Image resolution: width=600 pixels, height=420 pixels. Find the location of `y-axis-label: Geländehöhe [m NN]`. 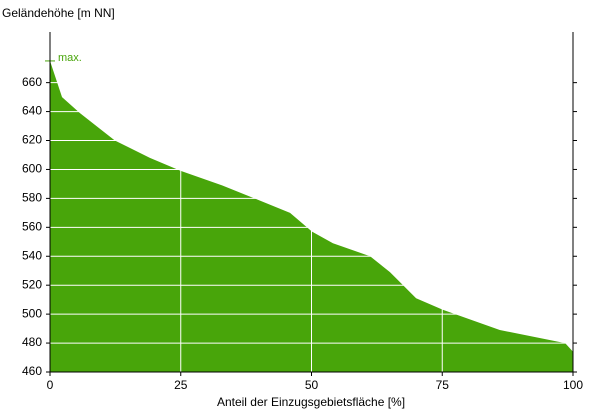

y-axis-label: Geländehöhe [m NN] is located at coordinates (58, 13).